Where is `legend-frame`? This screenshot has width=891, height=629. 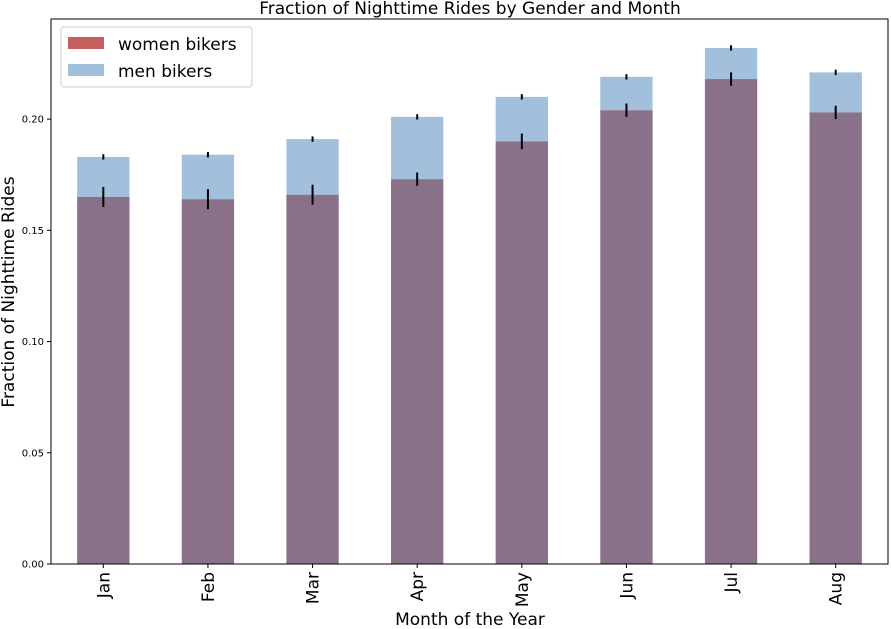
legend-frame is located at coordinates (156, 57).